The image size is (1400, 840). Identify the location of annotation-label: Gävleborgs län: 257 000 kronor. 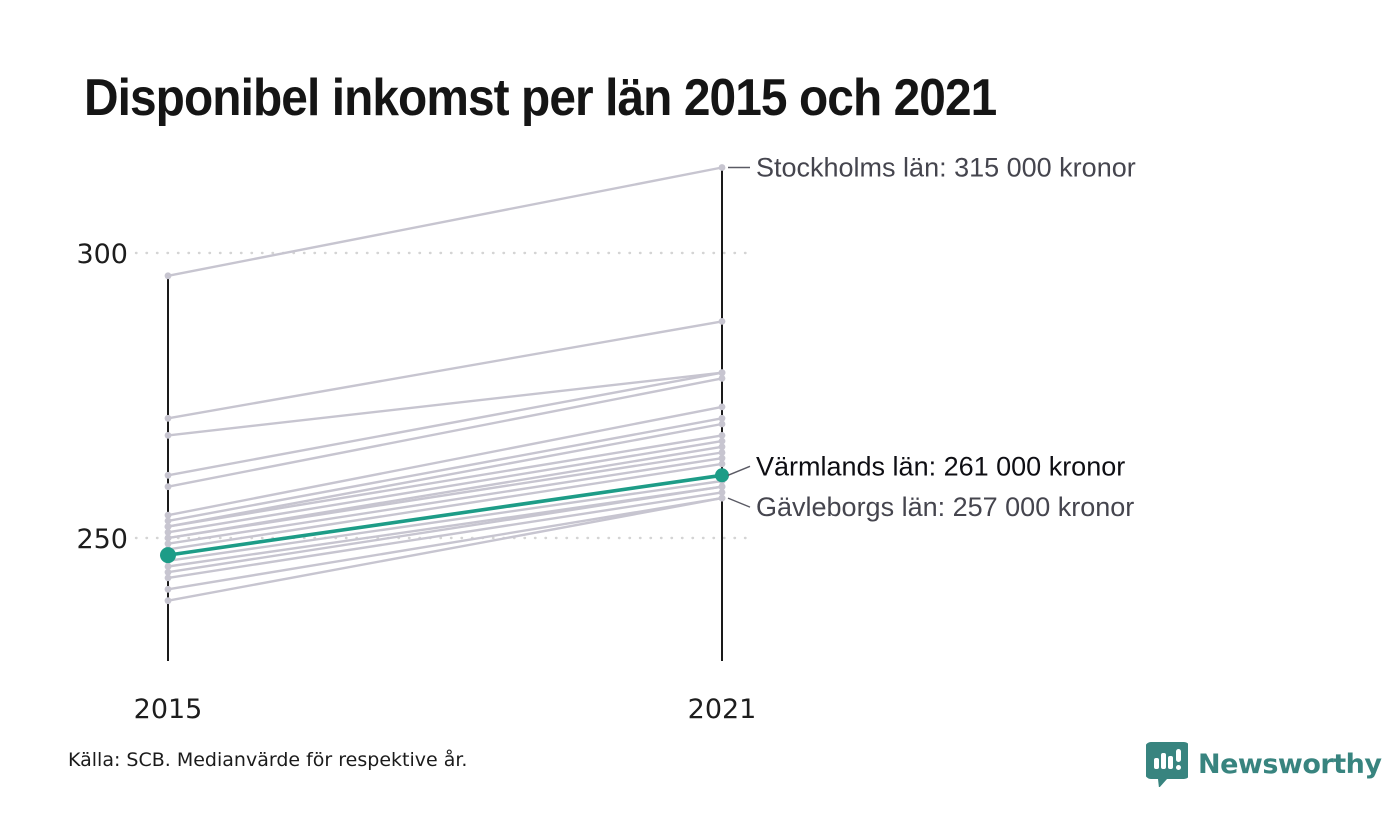
(945, 507).